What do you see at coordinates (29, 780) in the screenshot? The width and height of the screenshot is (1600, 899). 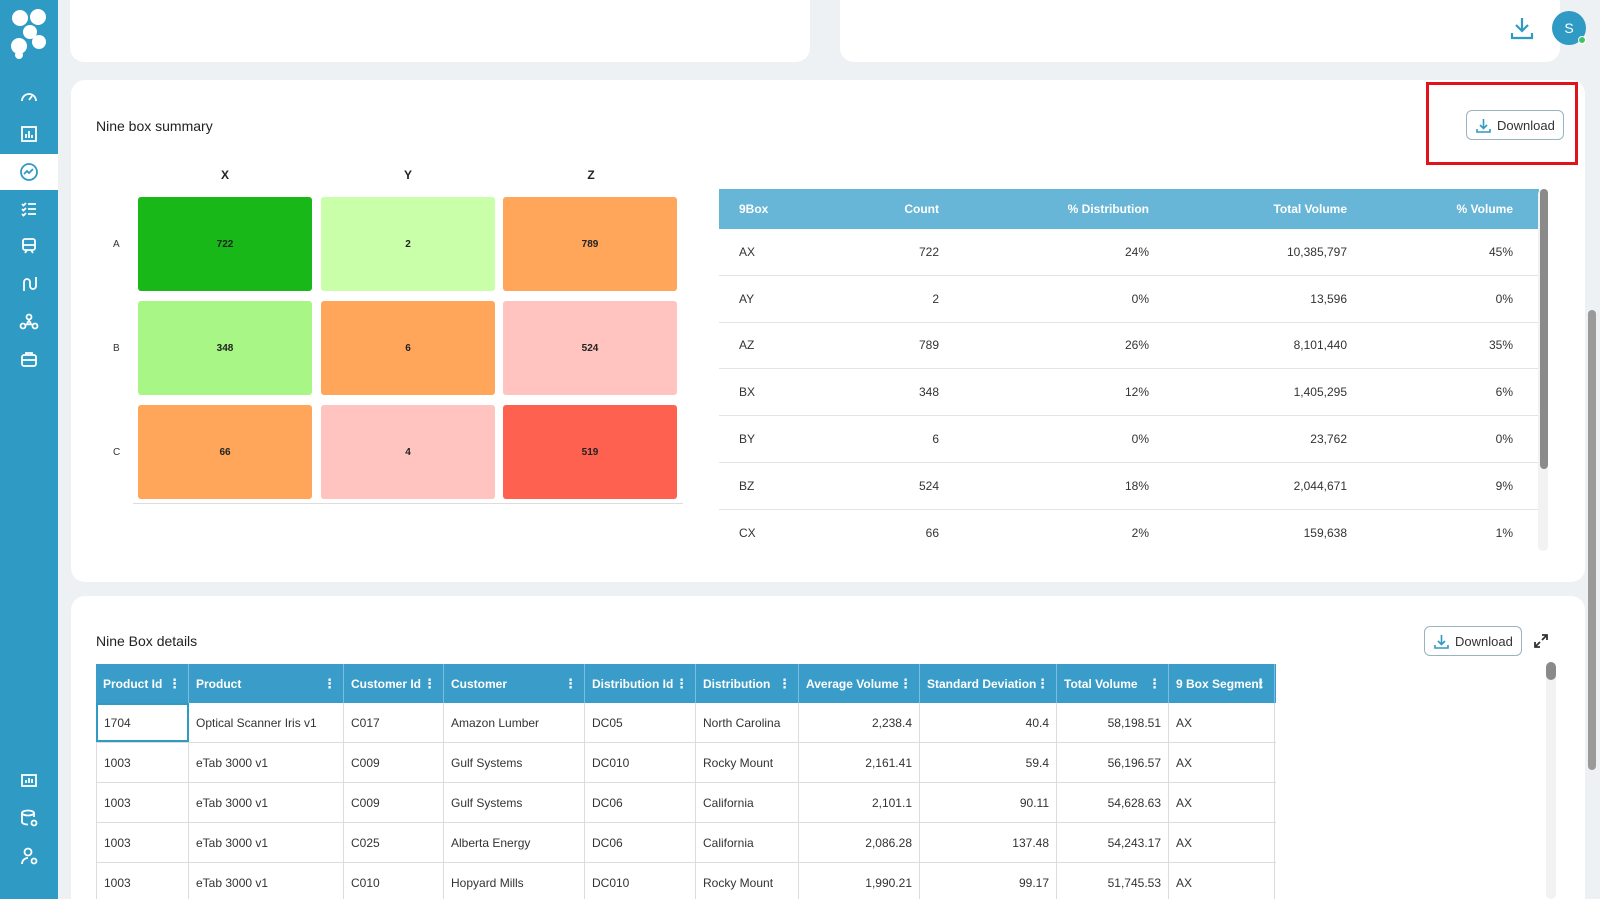 I see `sidebar-item-report-builder` at bounding box center [29, 780].